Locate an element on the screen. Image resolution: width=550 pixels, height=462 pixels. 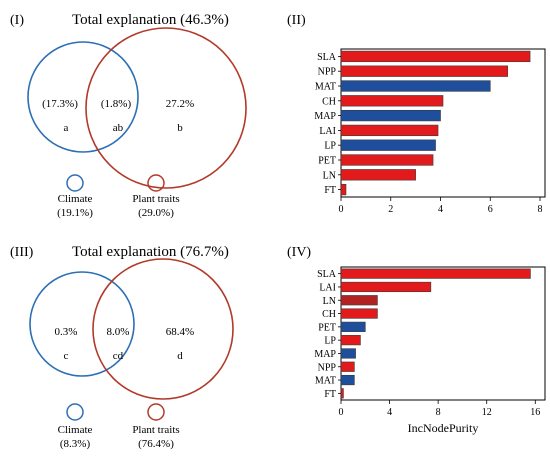
region-c-letter: c is located at coordinates (66, 356).